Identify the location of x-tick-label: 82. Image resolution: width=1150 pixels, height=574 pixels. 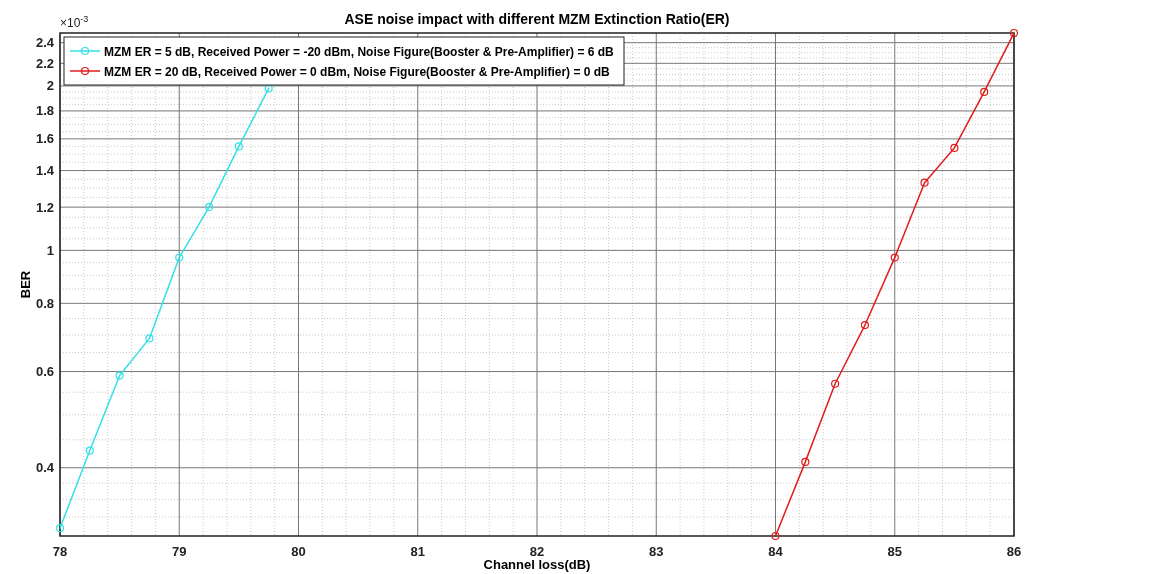
(537, 551).